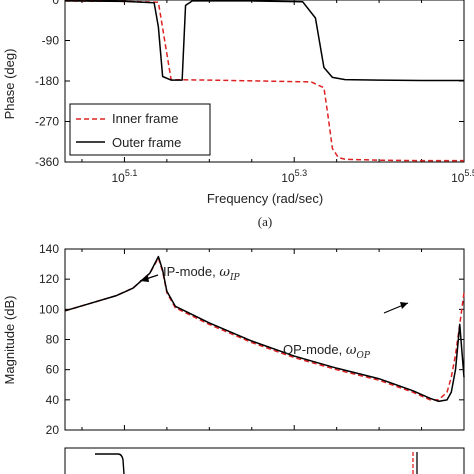 The width and height of the screenshot is (474, 474). I want to click on omega-op-subscript: OP, so click(363, 356).